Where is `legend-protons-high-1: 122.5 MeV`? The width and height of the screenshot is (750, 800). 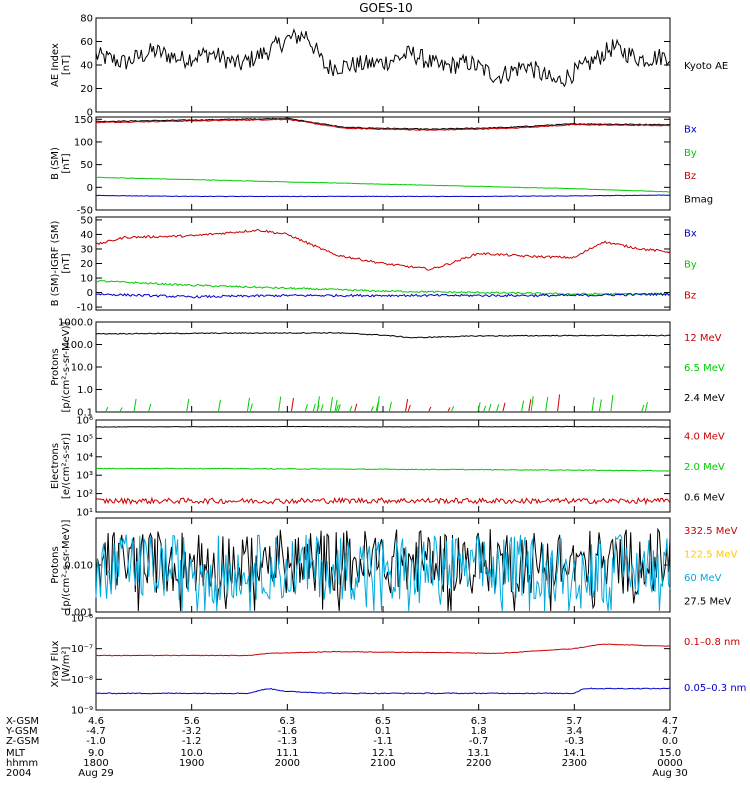 legend-protons-high-1: 122.5 MeV is located at coordinates (711, 554).